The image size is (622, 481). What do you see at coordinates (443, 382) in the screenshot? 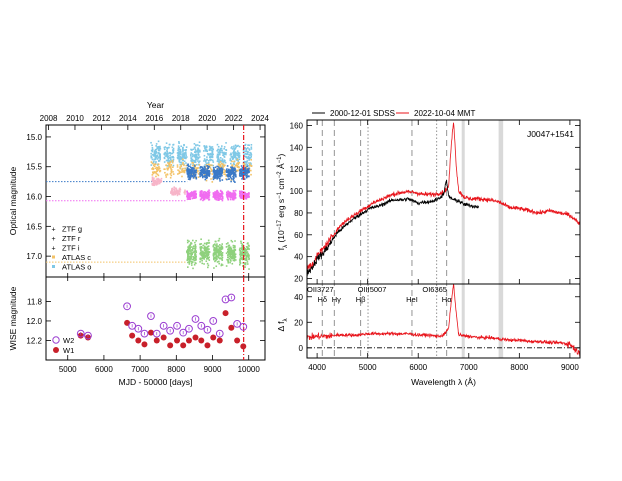
I see `diff-xlabel: Wavelength λ (Å)` at bounding box center [443, 382].